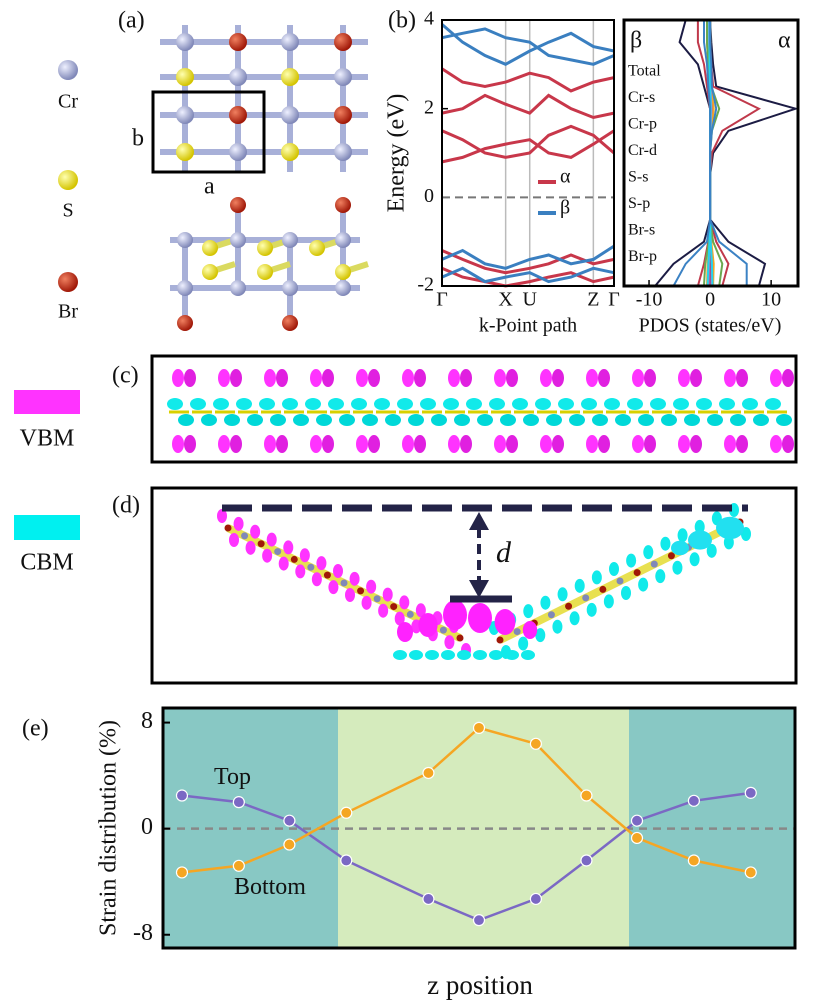 The image size is (829, 1008). What do you see at coordinates (642, 124) in the screenshot?
I see `legend-label: Cr-p` at bounding box center [642, 124].